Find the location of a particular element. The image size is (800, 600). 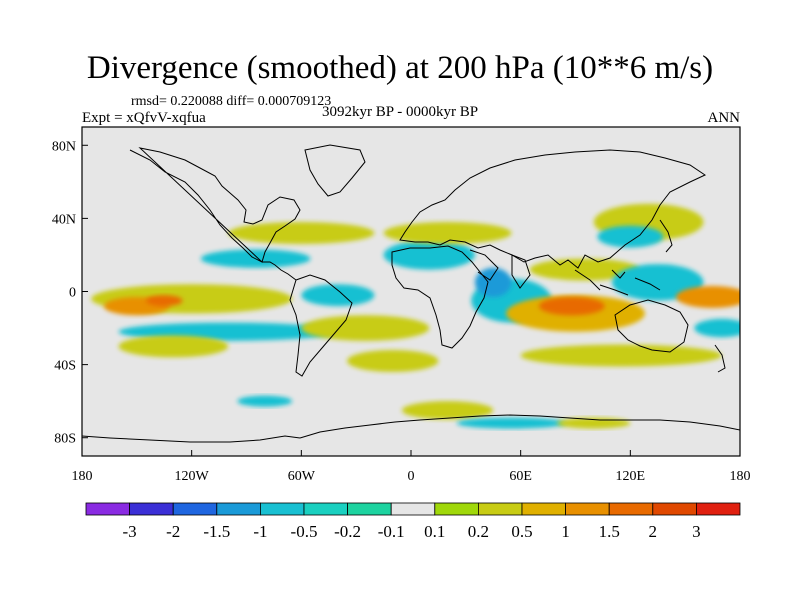

x-tick-label: 120E is located at coordinates (631, 476).